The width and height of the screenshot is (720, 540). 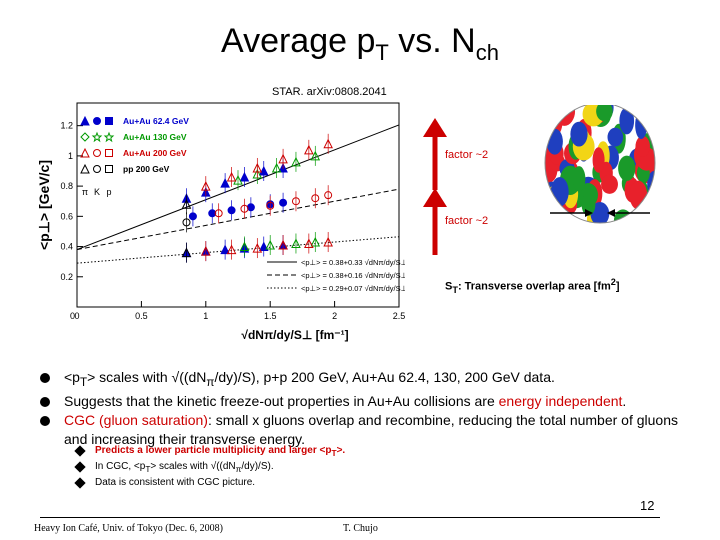 I want to click on sub-bullet-2: In CGC, <pT> scales with √((dNπ/dy)/S)., so click(x=209, y=468).